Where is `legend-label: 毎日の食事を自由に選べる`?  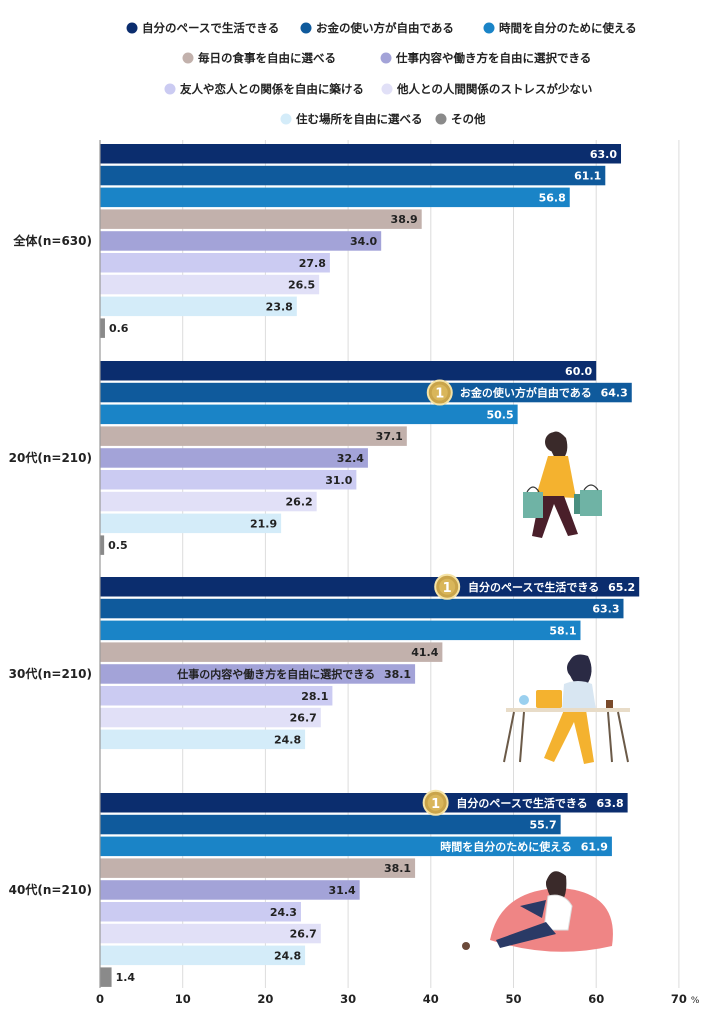 legend-label: 毎日の食事を自由に選べる is located at coordinates (267, 58).